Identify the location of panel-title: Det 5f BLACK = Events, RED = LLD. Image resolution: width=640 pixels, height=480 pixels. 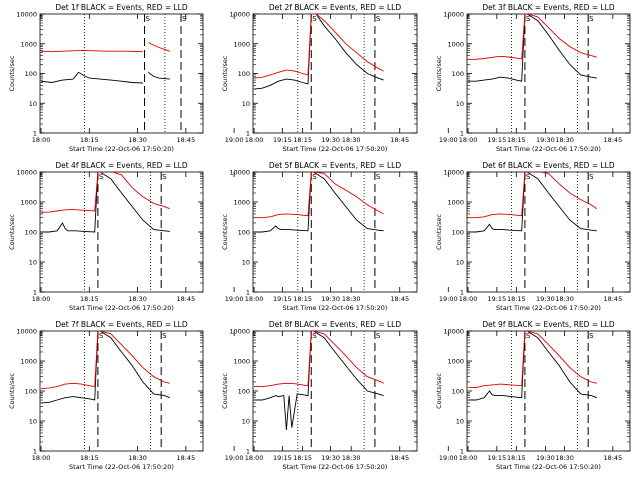
(335, 165).